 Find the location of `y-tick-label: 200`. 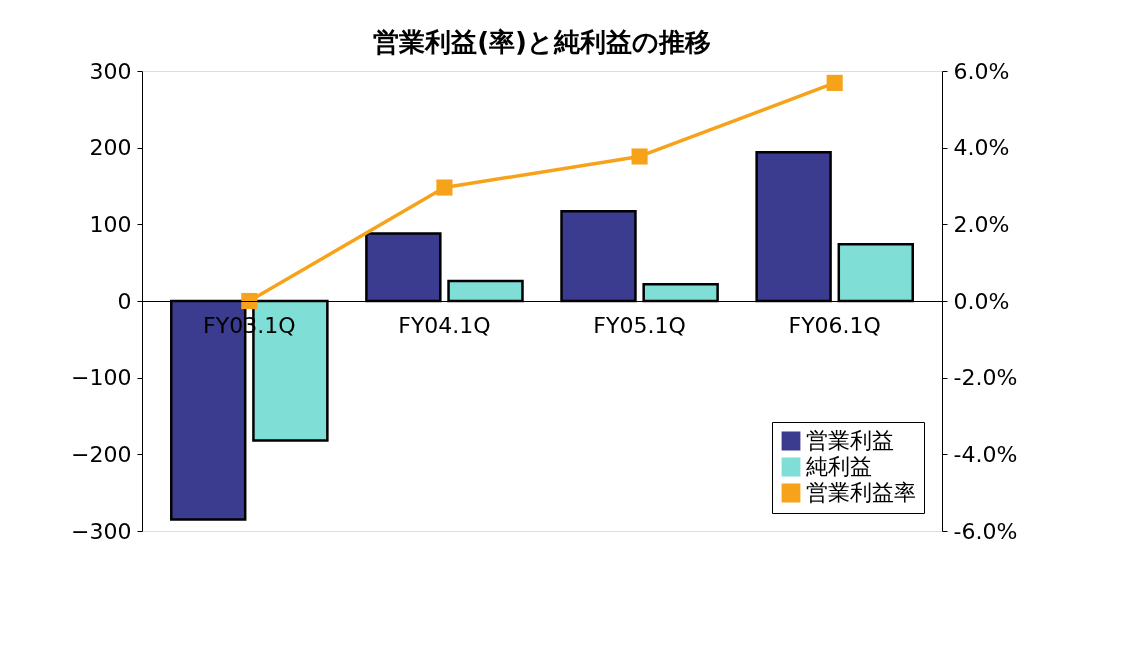

y-tick-label: 200 is located at coordinates (110, 148).